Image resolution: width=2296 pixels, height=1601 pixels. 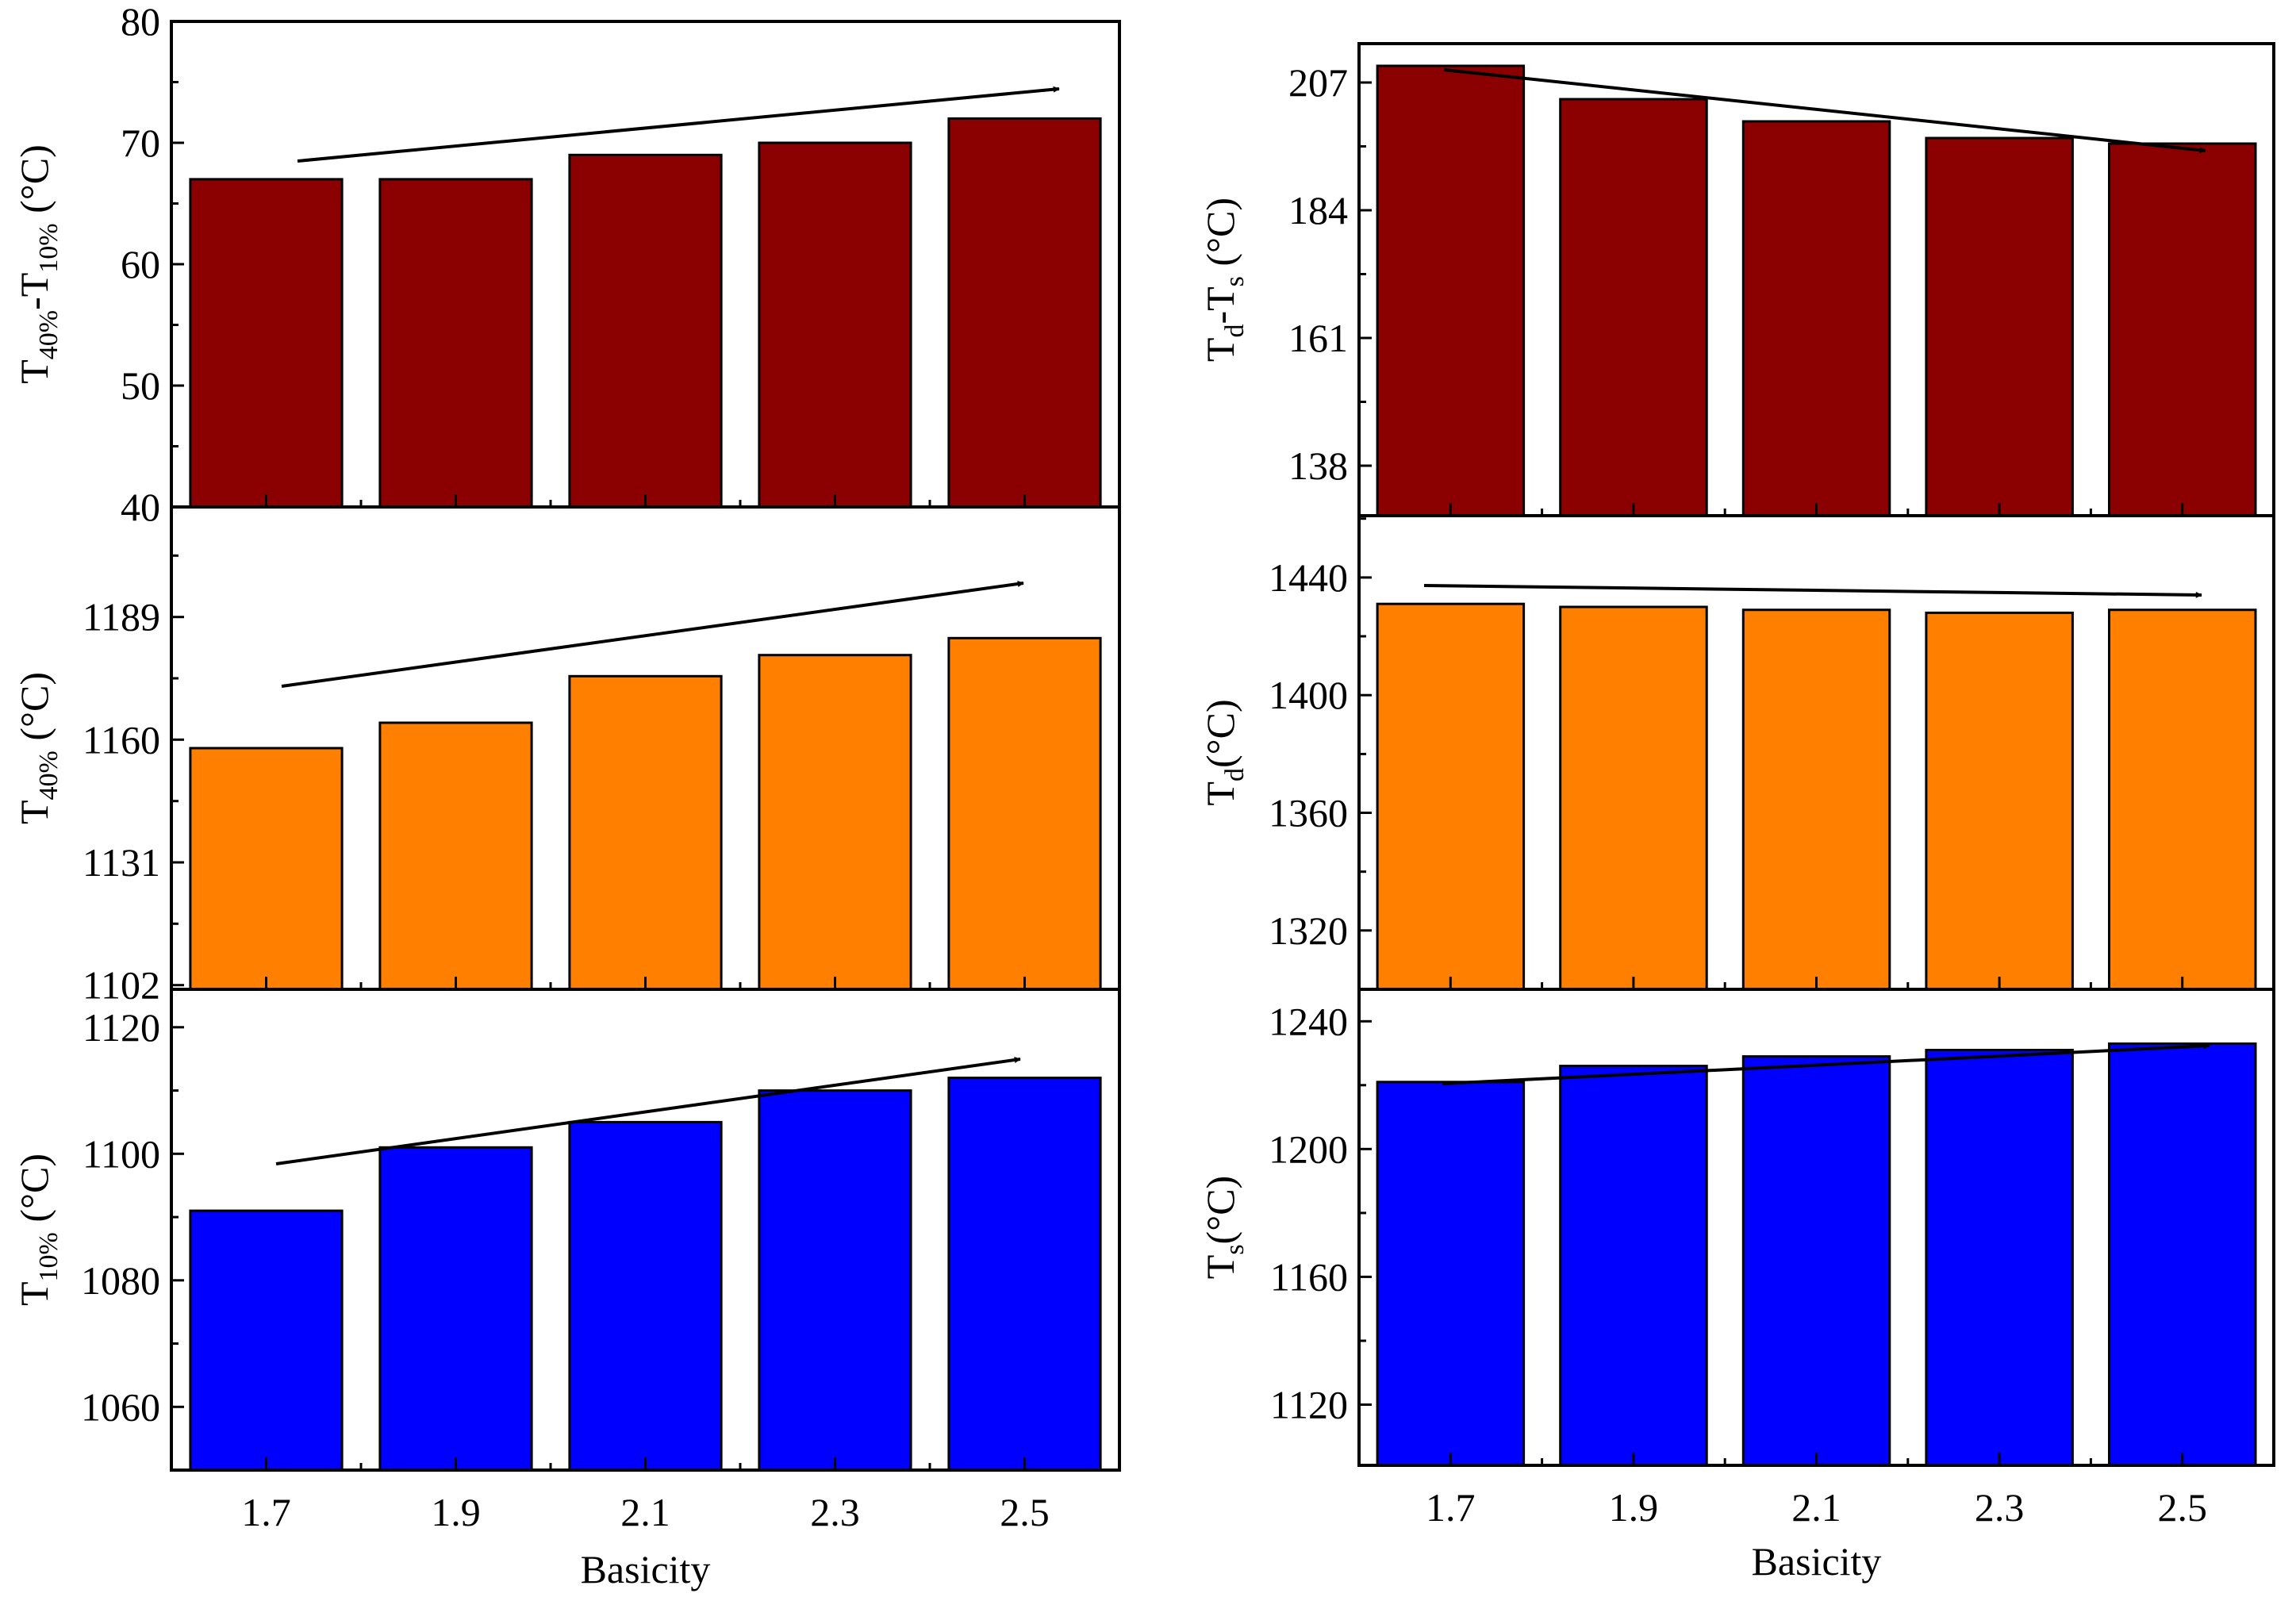 What do you see at coordinates (266, 869) in the screenshot?
I see `bar-t40-1.7` at bounding box center [266, 869].